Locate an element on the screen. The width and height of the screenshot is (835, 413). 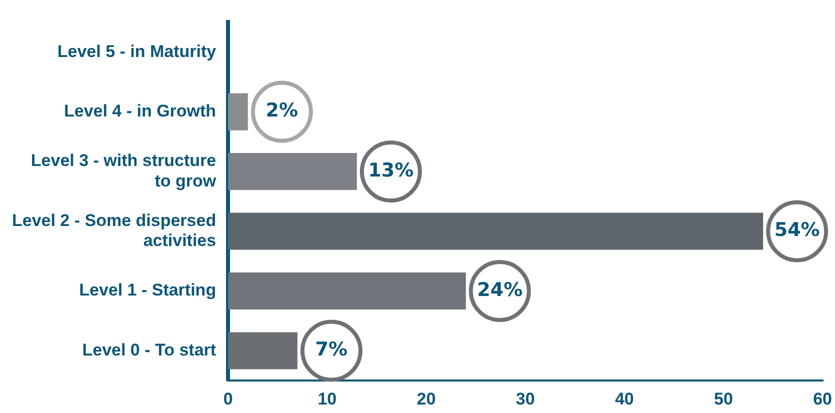
y-tick-label: Level 1 - Starting is located at coordinates (147, 290).